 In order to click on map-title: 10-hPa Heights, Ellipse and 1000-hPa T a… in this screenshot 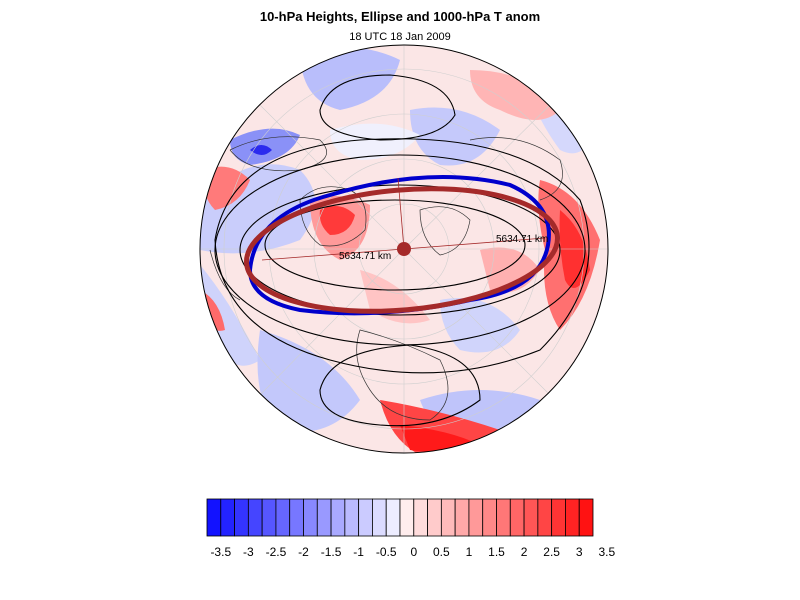, I will do `click(400, 16)`.